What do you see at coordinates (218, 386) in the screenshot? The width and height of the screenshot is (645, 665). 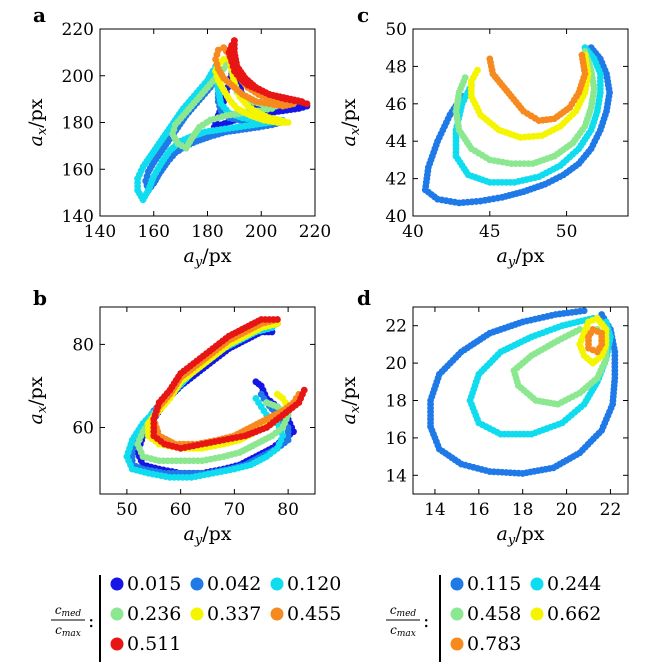 I see `series-0.337` at bounding box center [218, 386].